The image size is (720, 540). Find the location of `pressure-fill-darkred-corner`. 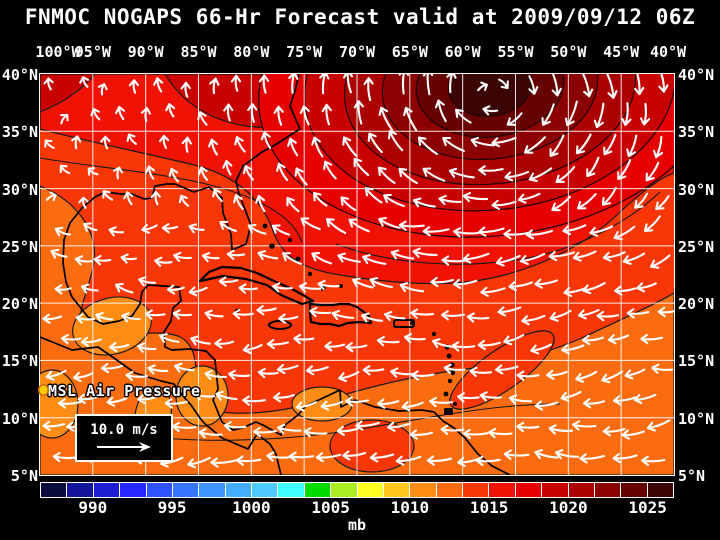

pressure-fill-darkred-corner is located at coordinates (68, 93).